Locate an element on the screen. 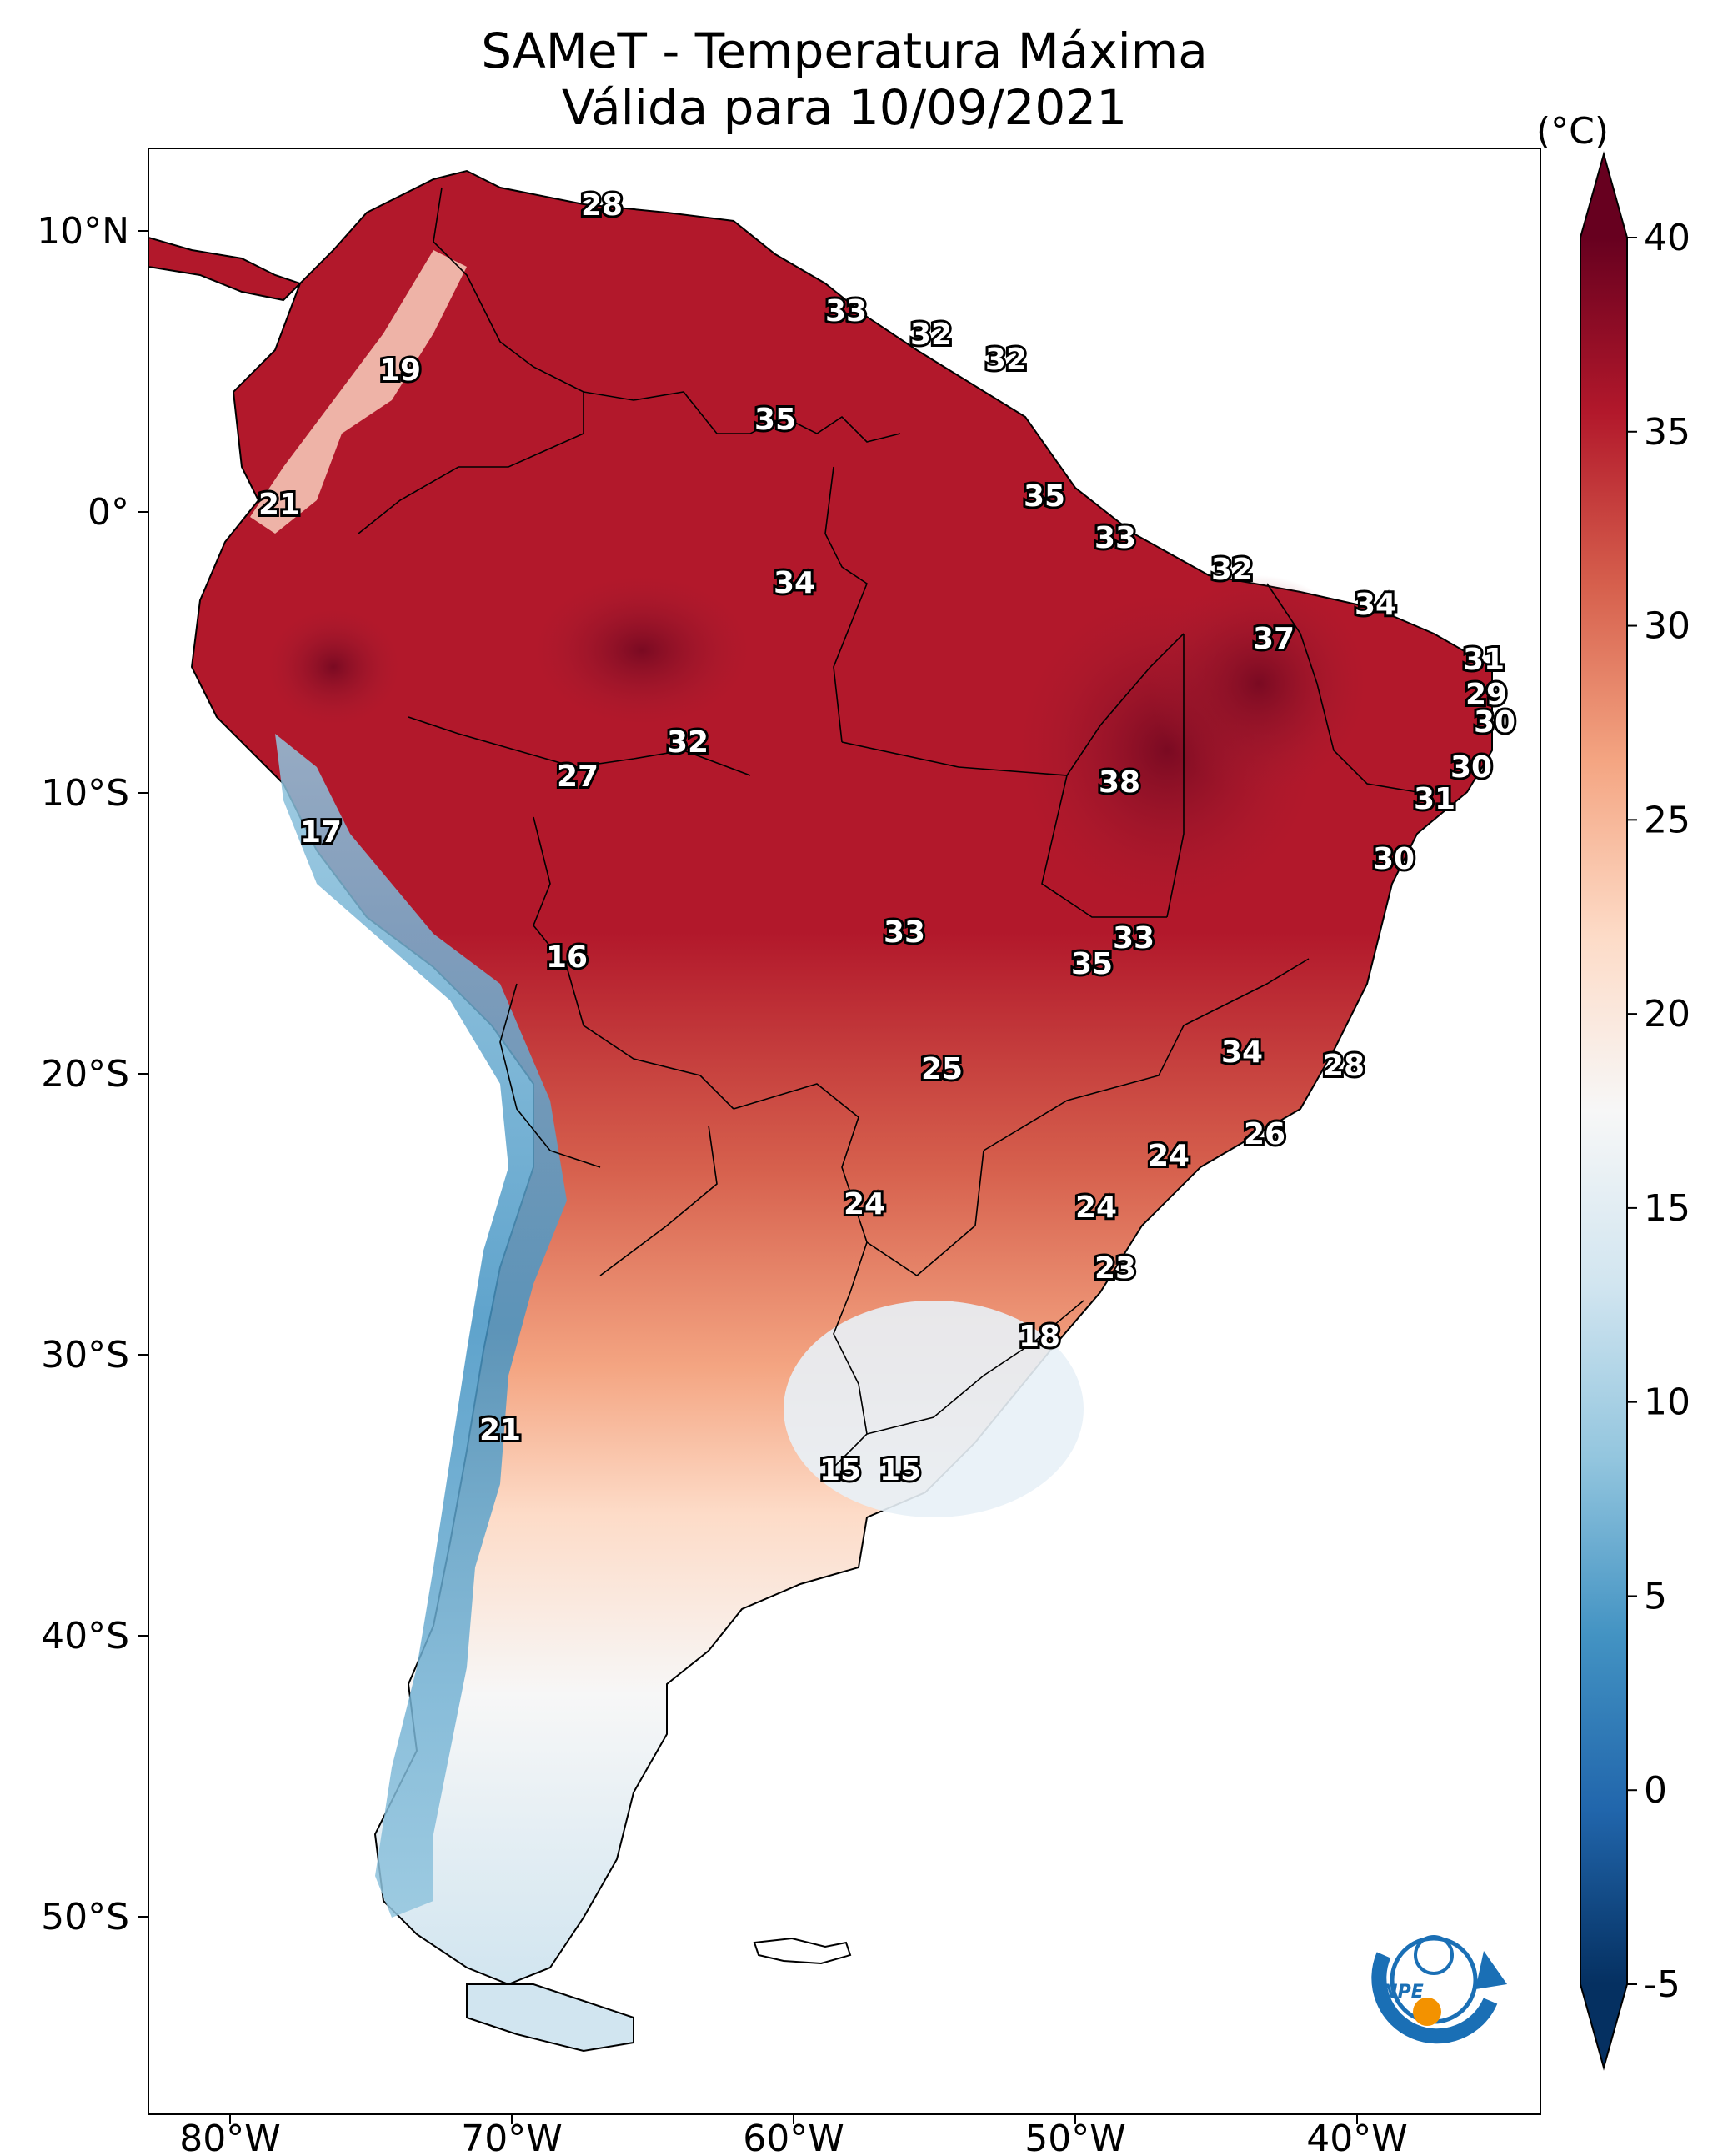  latitude-tick-label: 30°S is located at coordinates (85, 1355).